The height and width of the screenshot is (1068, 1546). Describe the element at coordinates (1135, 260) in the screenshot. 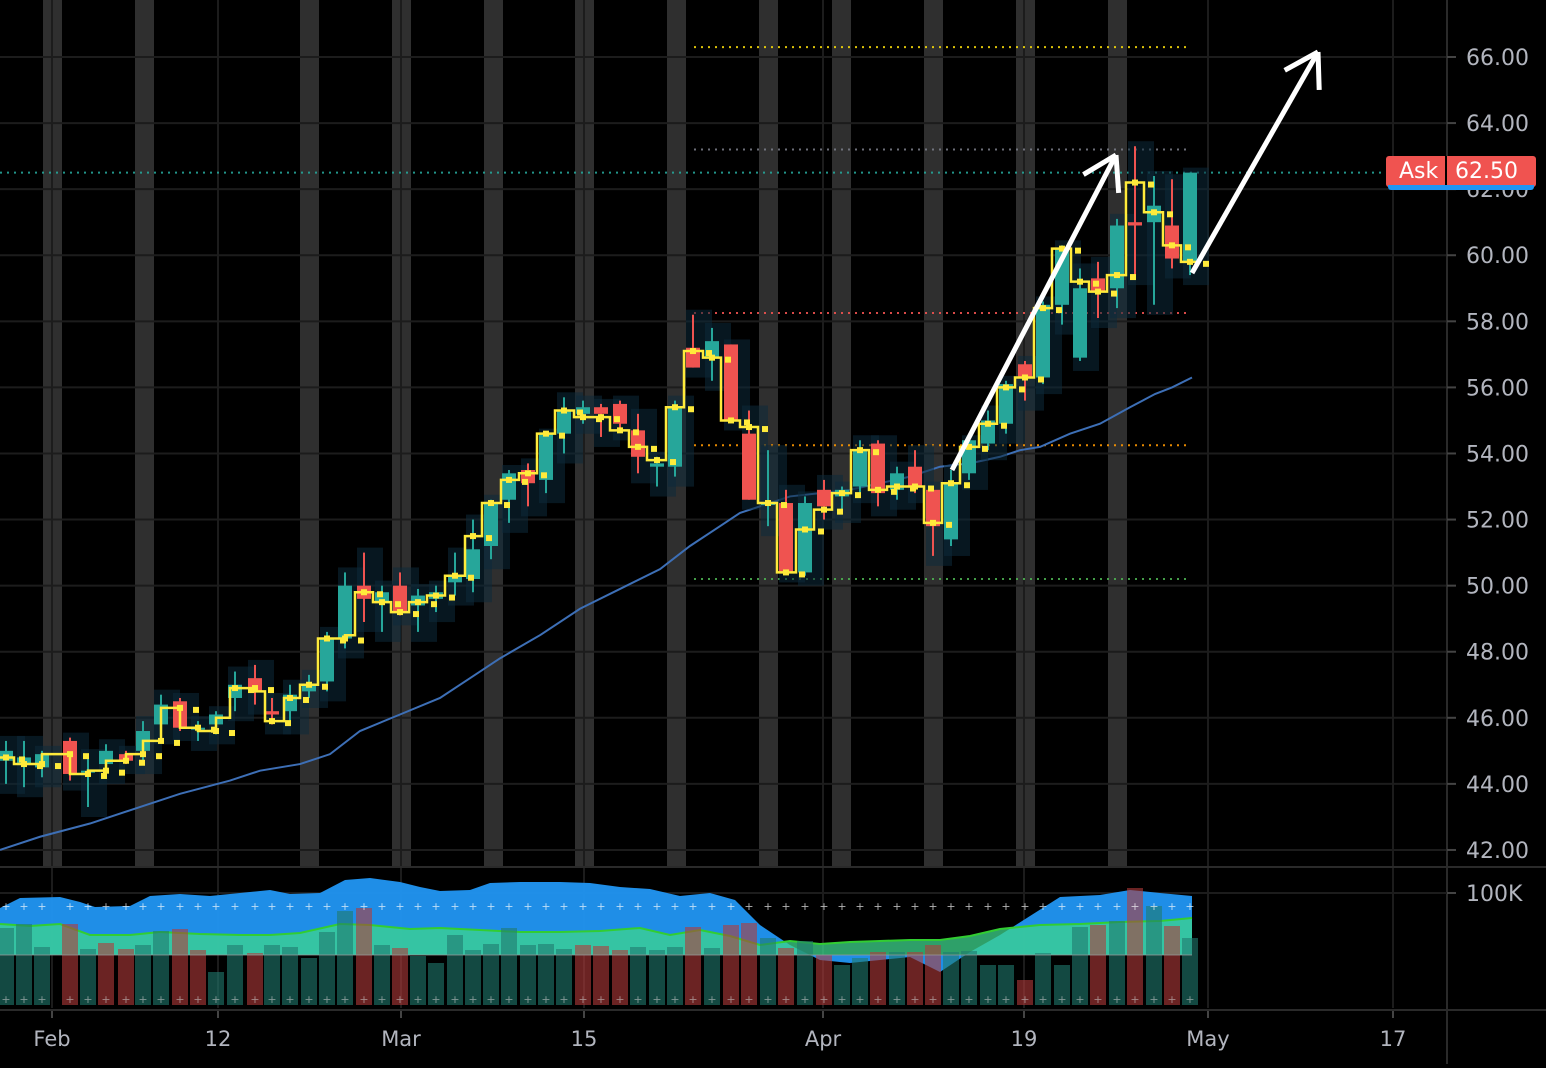

I see `arrow-annotations` at that location.